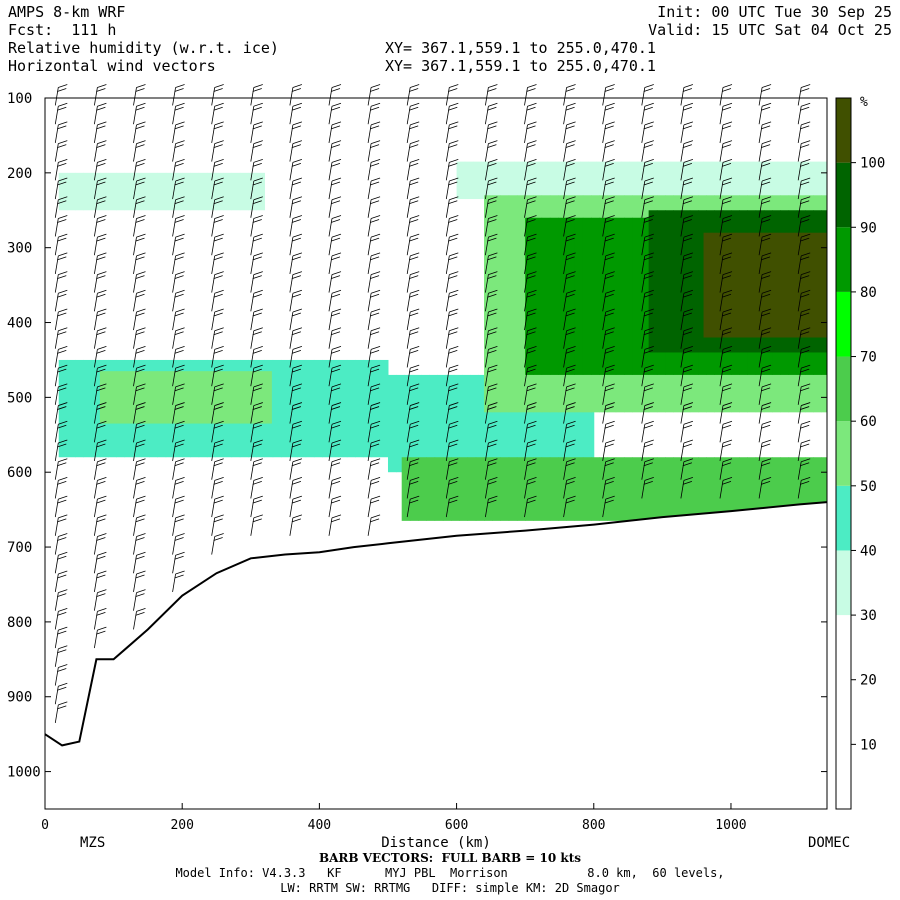  What do you see at coordinates (520, 66) in the screenshot?
I see `xy-line-2: XY= 367.1,559.1 to 255.0,470.1` at bounding box center [520, 66].